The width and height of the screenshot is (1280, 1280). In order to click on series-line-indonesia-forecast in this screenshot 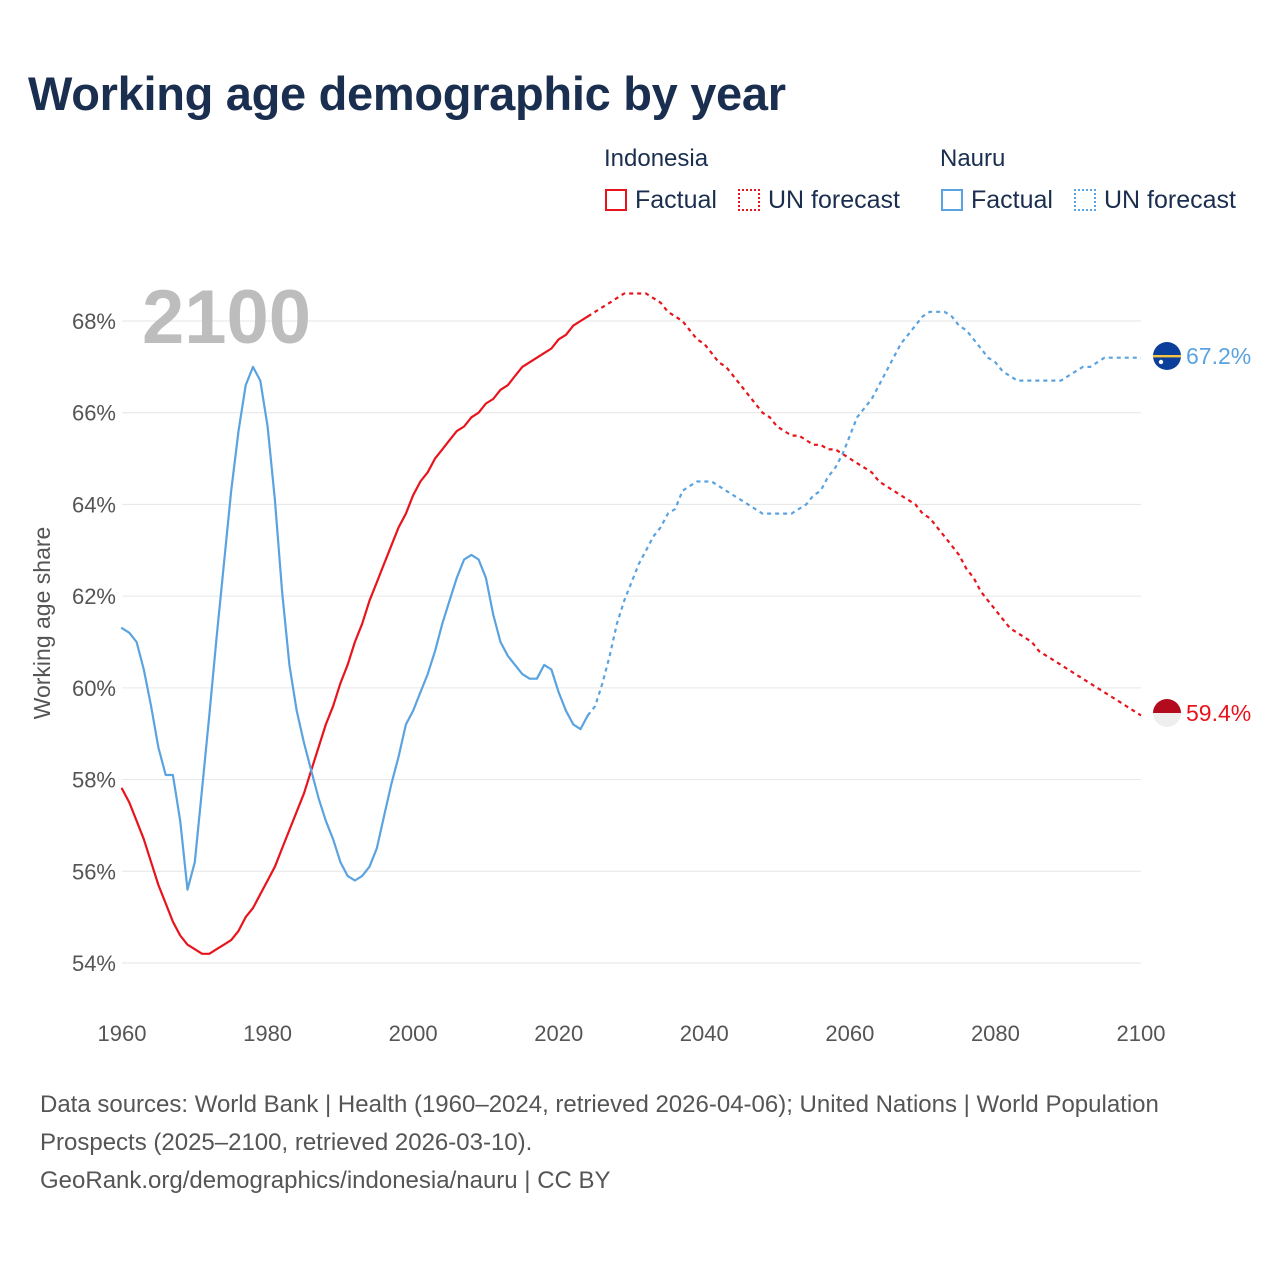, I will do `click(864, 504)`.